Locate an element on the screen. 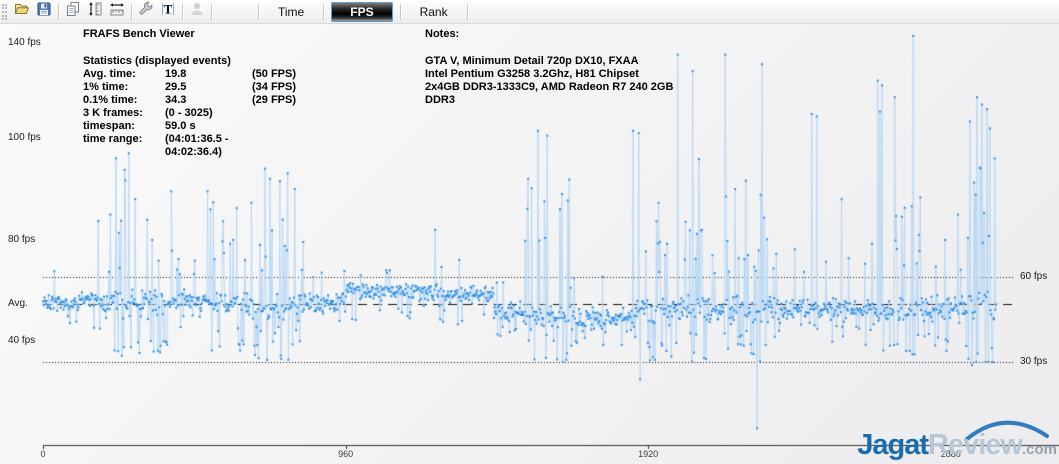 Image resolution: width=1059 pixels, height=464 pixels. y-axis-label-left: 40 fps is located at coordinates (22, 340).